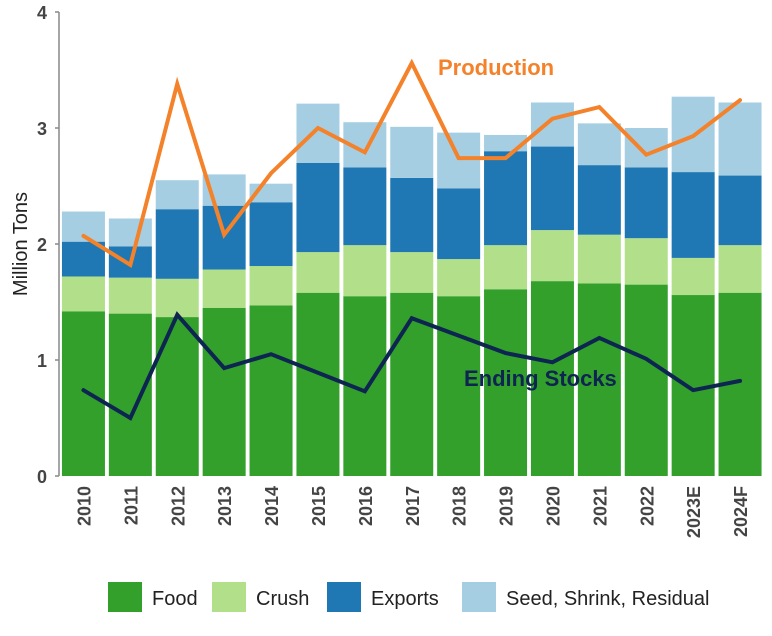 This screenshot has height=636, width=772. I want to click on bar-food-2013, so click(224, 391).